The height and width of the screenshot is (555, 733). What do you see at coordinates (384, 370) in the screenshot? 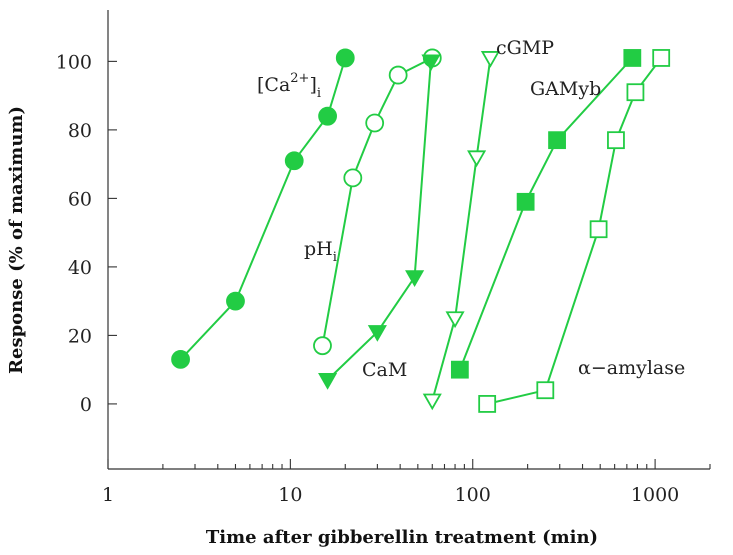
I see `series-label-cam: CaM` at bounding box center [384, 370].